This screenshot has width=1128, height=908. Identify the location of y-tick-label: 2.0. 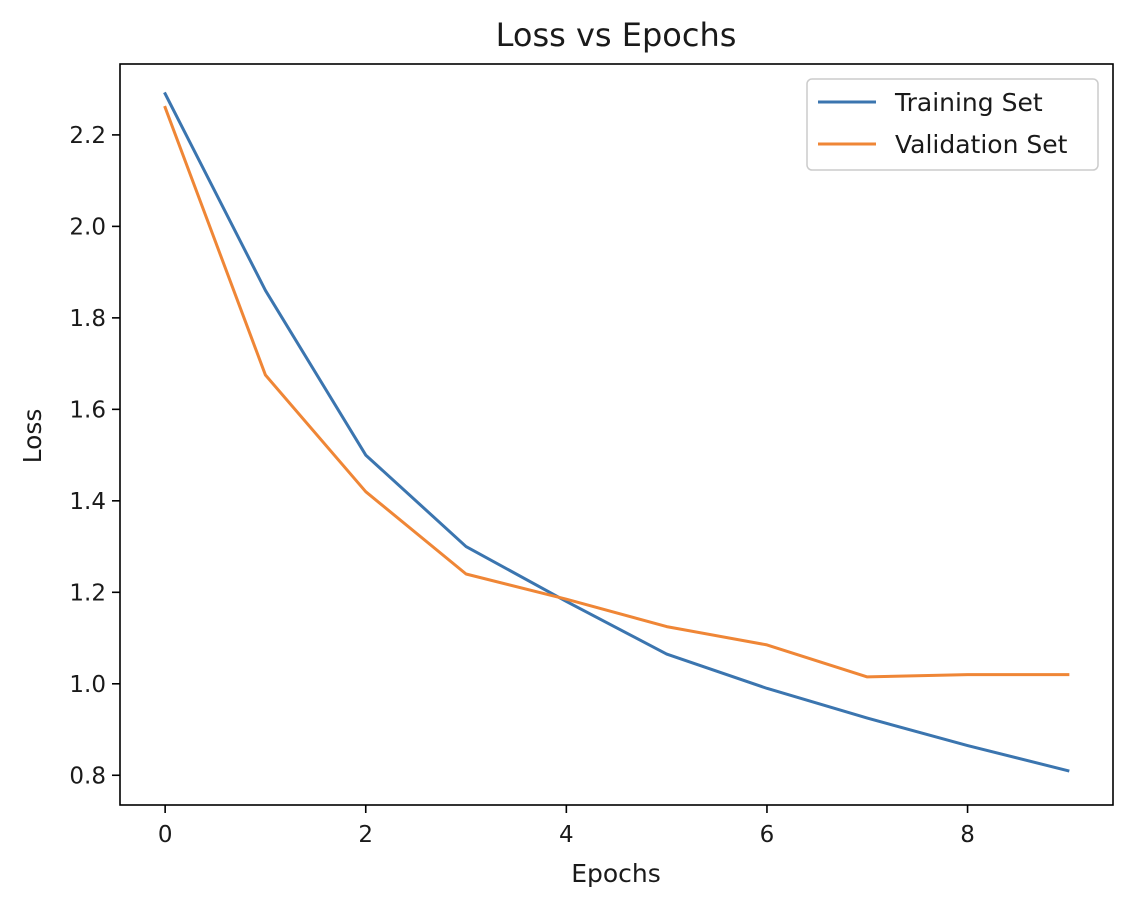
(87, 227).